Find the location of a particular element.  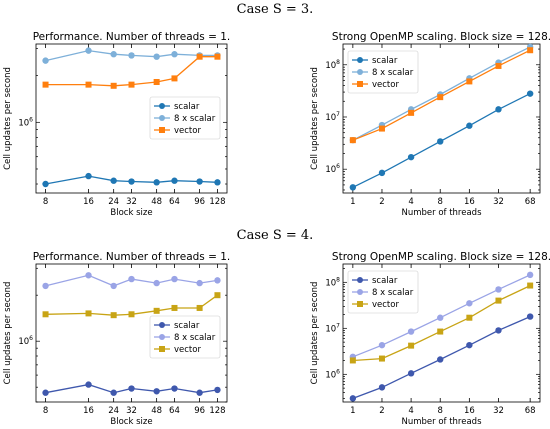

case-3-caption: Case S = 3. is located at coordinates (275, 9).